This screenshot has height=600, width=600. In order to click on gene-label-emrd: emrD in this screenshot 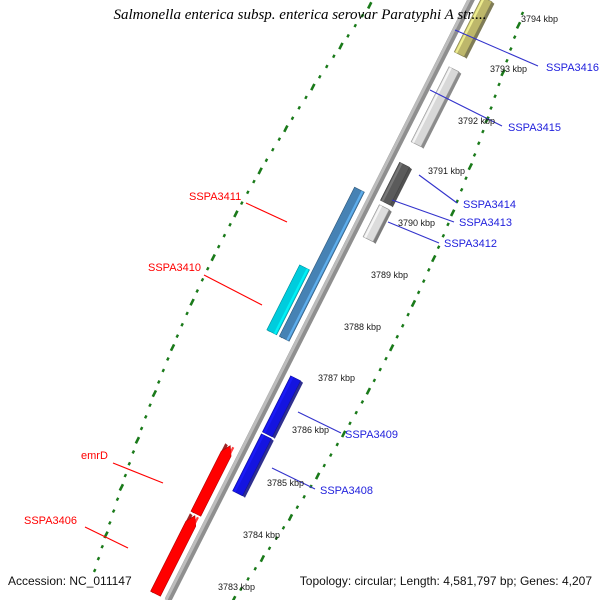, I will do `click(94, 456)`.